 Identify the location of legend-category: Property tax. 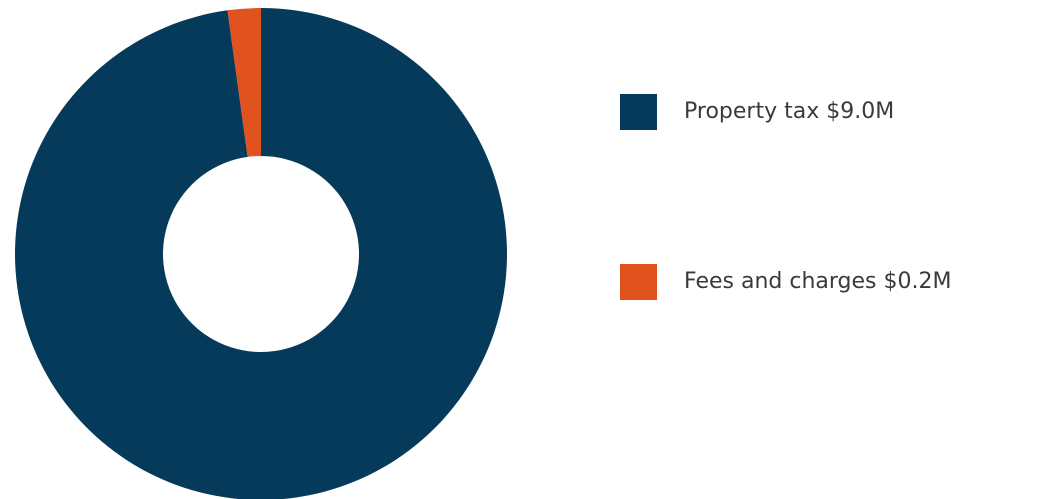
(751, 111).